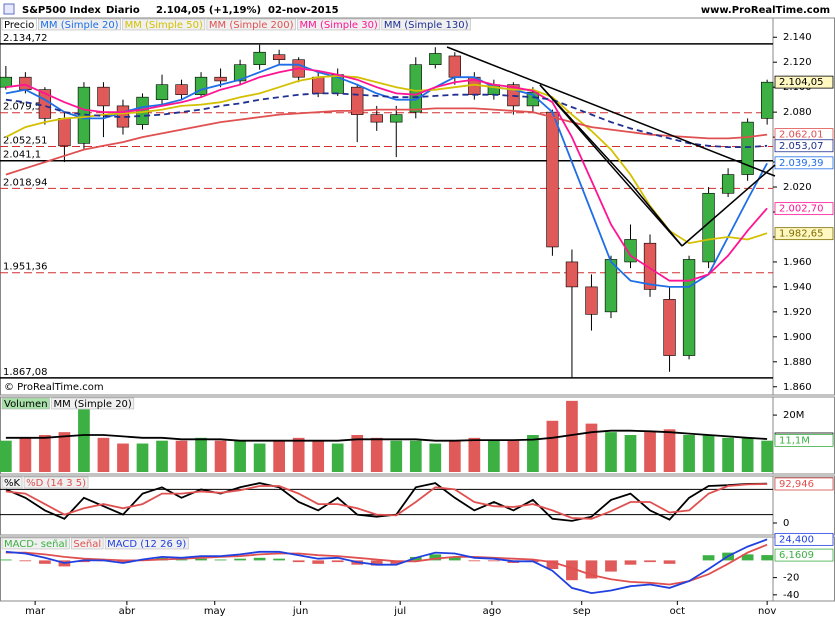 The image size is (835, 620). Describe the element at coordinates (251, 25) in the screenshot. I see `legend-label: MM (Simple 200)` at that location.